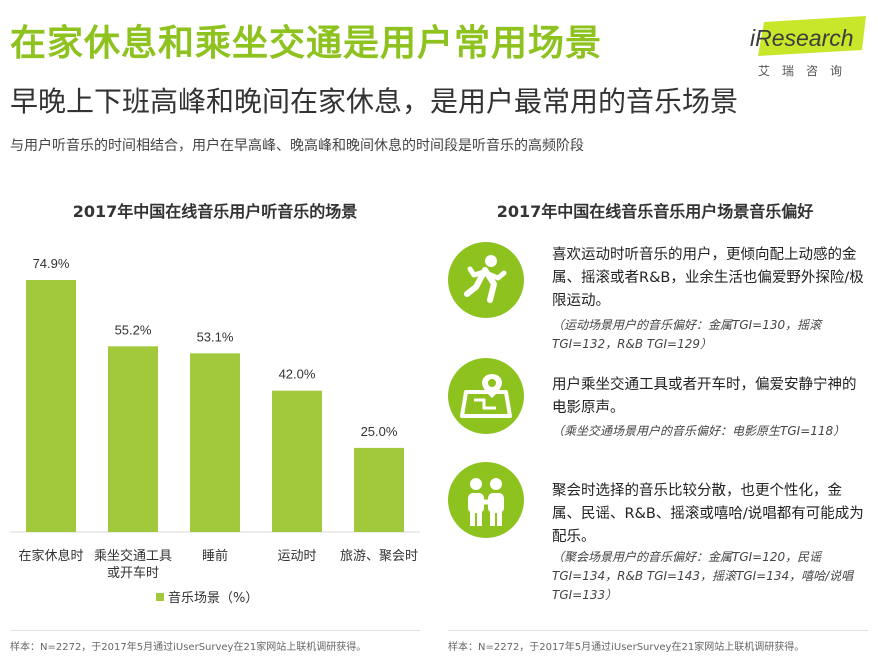  What do you see at coordinates (133, 573) in the screenshot?
I see `category-label: 或开车时` at bounding box center [133, 573].